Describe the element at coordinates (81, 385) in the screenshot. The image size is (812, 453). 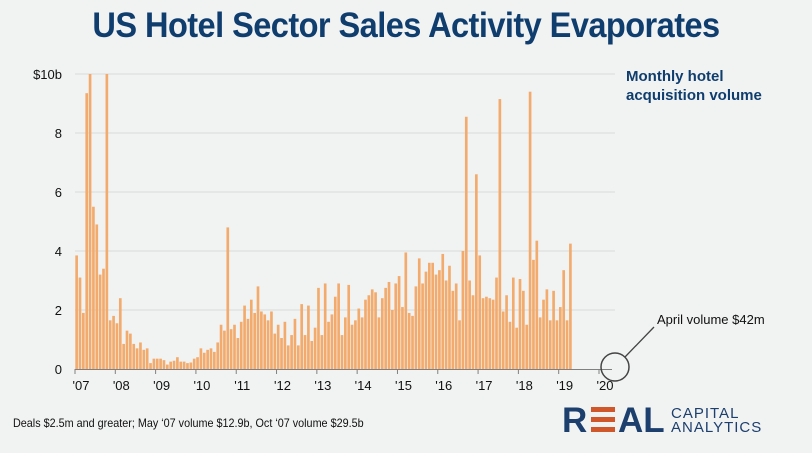
I see `x-tick-label: '07` at that location.